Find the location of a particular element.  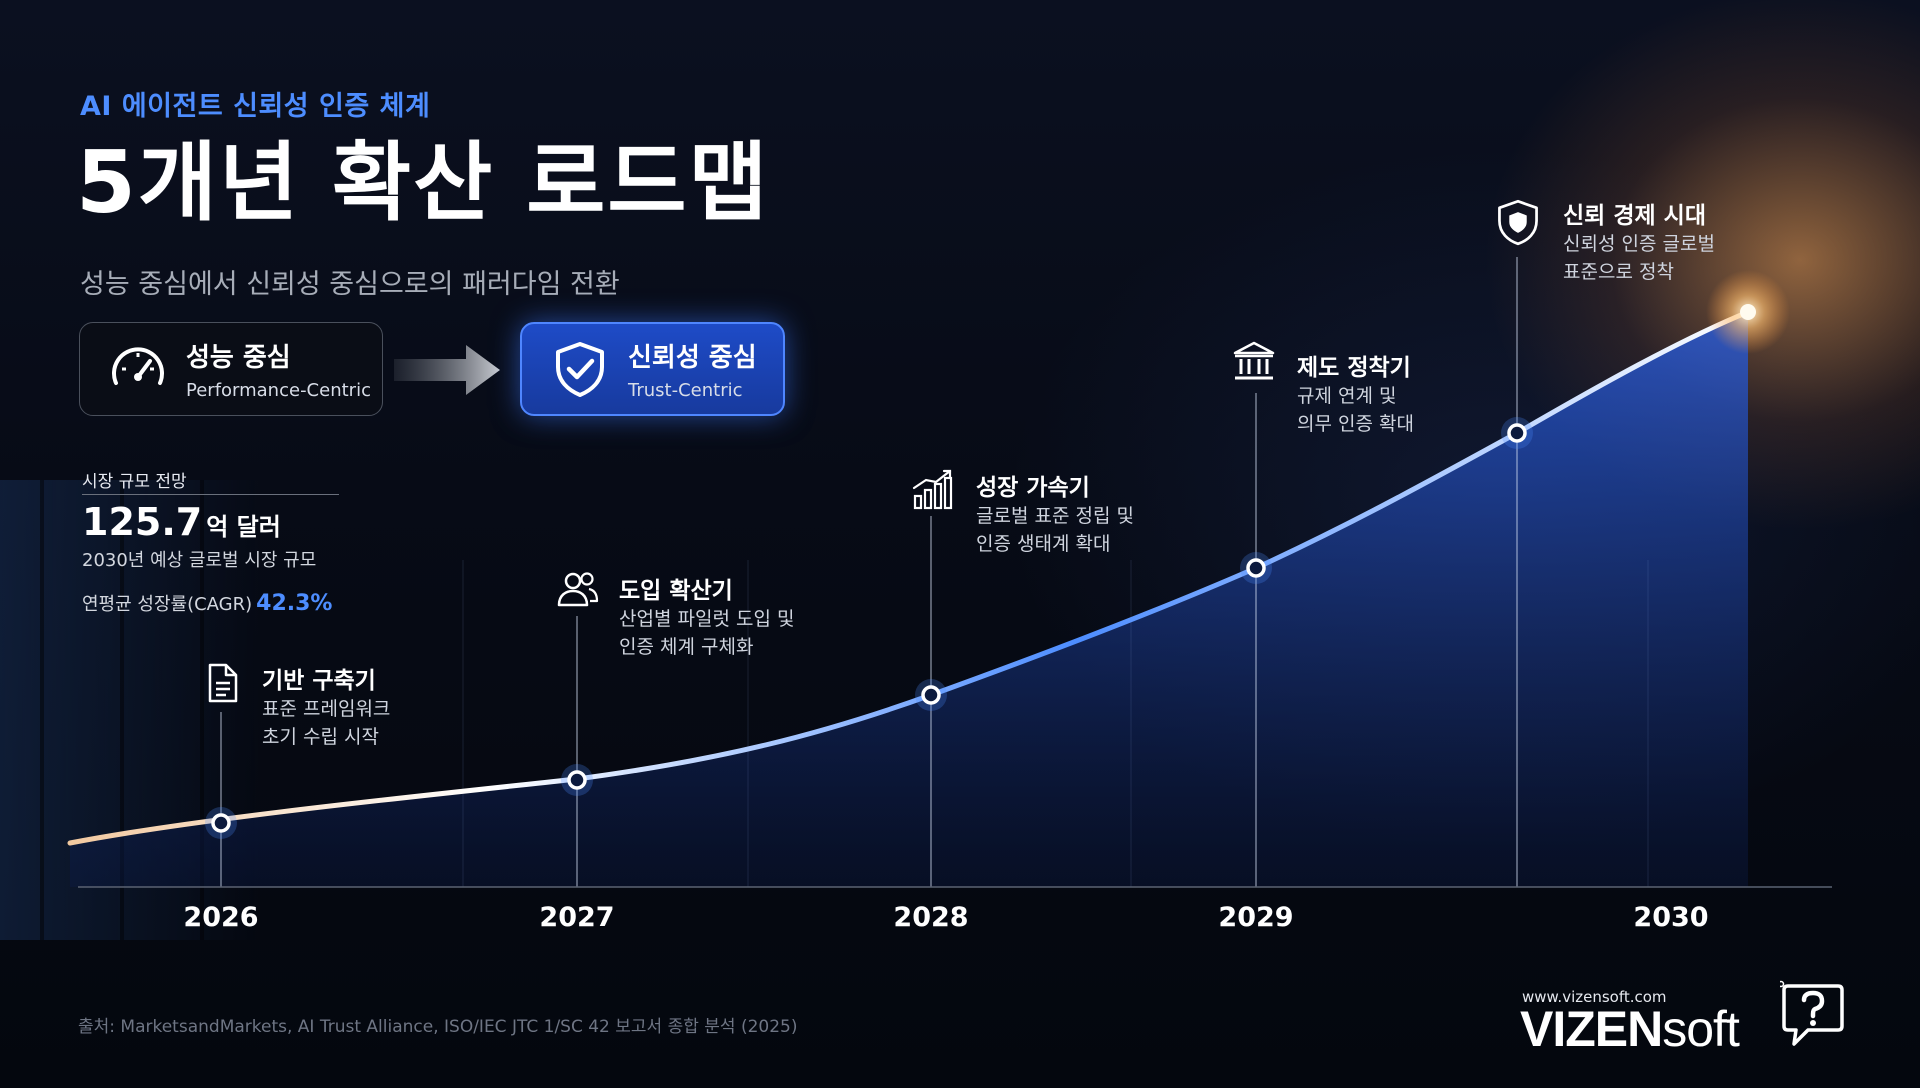

market-description: 2030년 예상 글로벌 시장 규모 is located at coordinates (199, 560).